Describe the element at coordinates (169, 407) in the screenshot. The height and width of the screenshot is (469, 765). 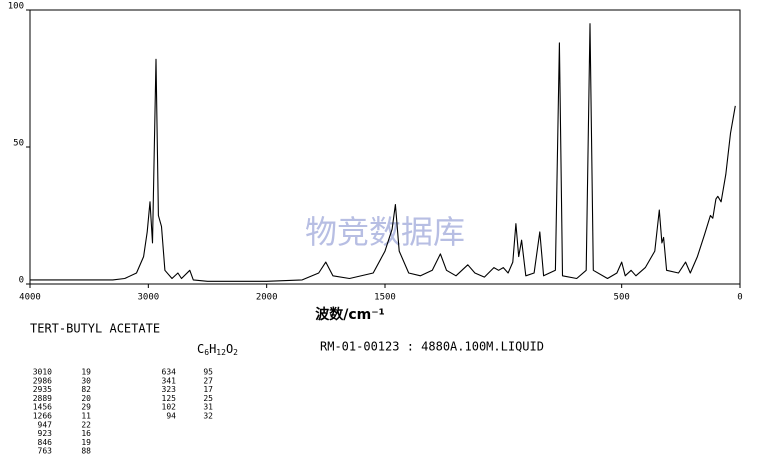
I see `peak-wavenumber: 102` at that location.